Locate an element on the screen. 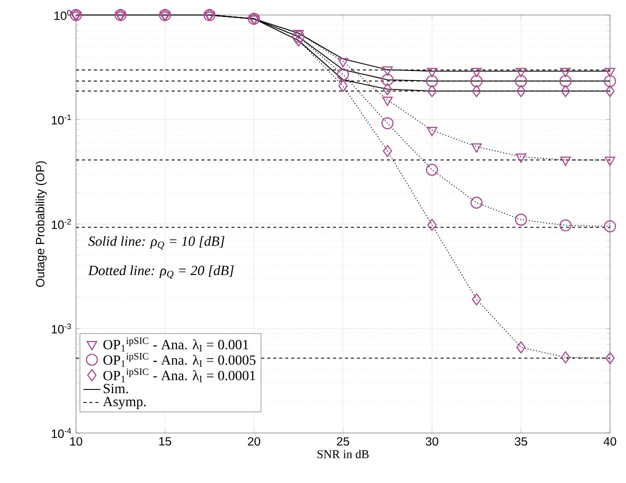  x-tick-label: 10 is located at coordinates (76, 441).